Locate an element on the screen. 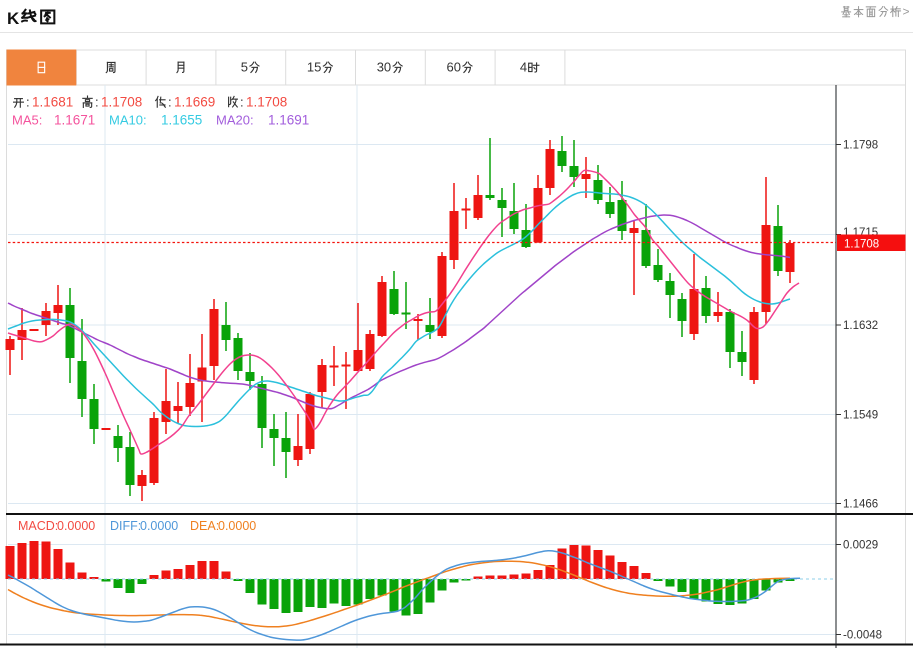 Image resolution: width=913 pixels, height=648 pixels. svg-text: 1.1669 is located at coordinates (194, 102).